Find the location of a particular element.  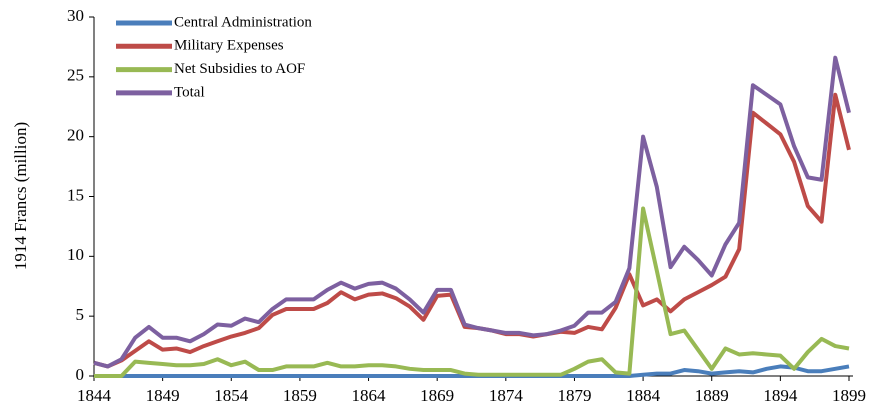

legend-label: Military Expenses is located at coordinates (229, 46).